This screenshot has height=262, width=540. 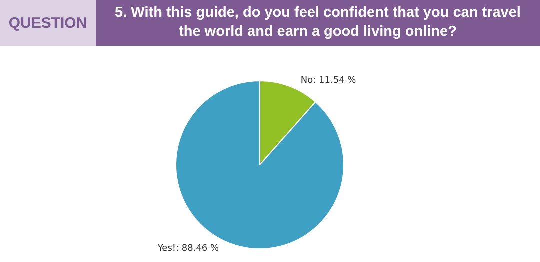 I want to click on chart-title: 5. With this guide, do you feel confident that you can travel the world and earn a good living online?, so click(x=318, y=23).